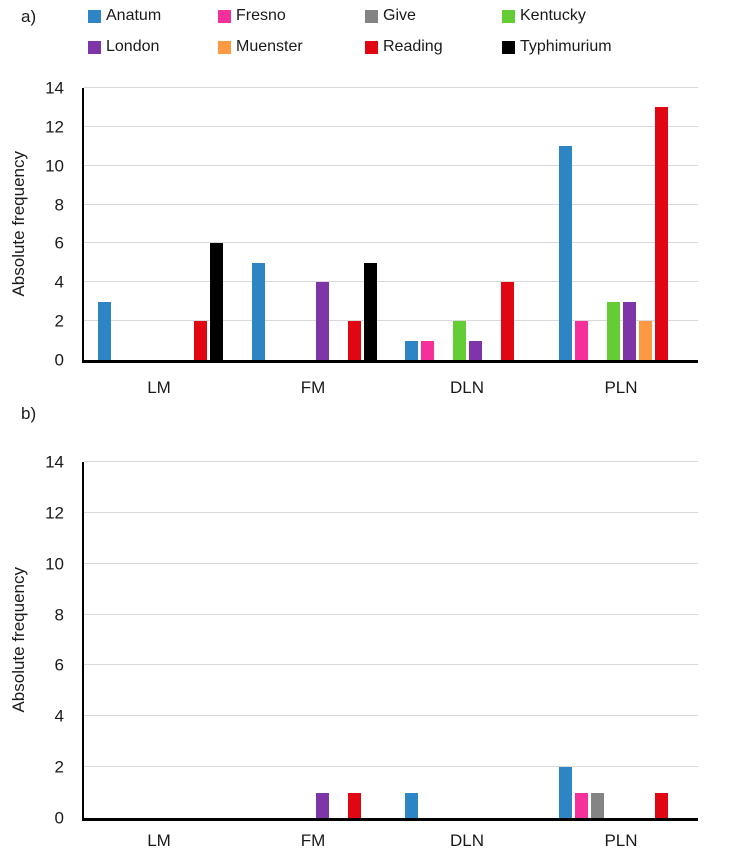 The height and width of the screenshot is (860, 737). What do you see at coordinates (217, 301) in the screenshot?
I see `bar-typhimurium-lm` at bounding box center [217, 301].